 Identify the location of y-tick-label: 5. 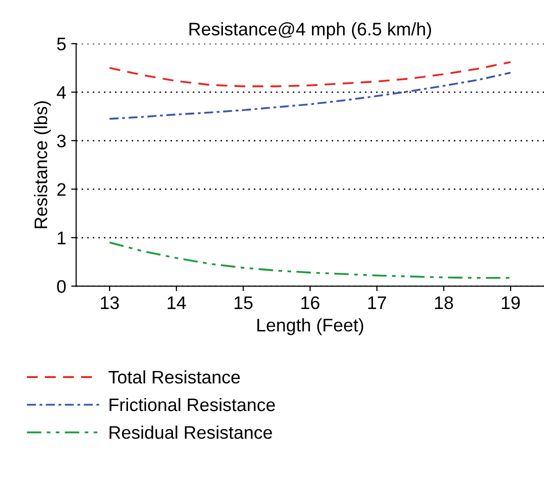
(61, 44).